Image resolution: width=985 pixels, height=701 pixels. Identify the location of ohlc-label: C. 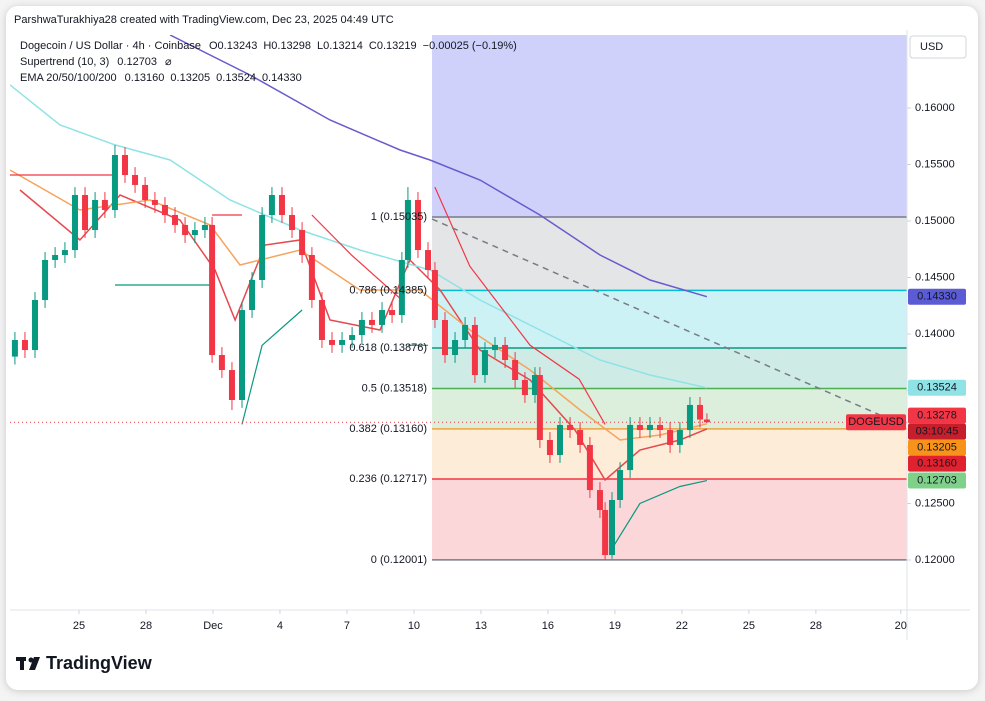
(373, 46).